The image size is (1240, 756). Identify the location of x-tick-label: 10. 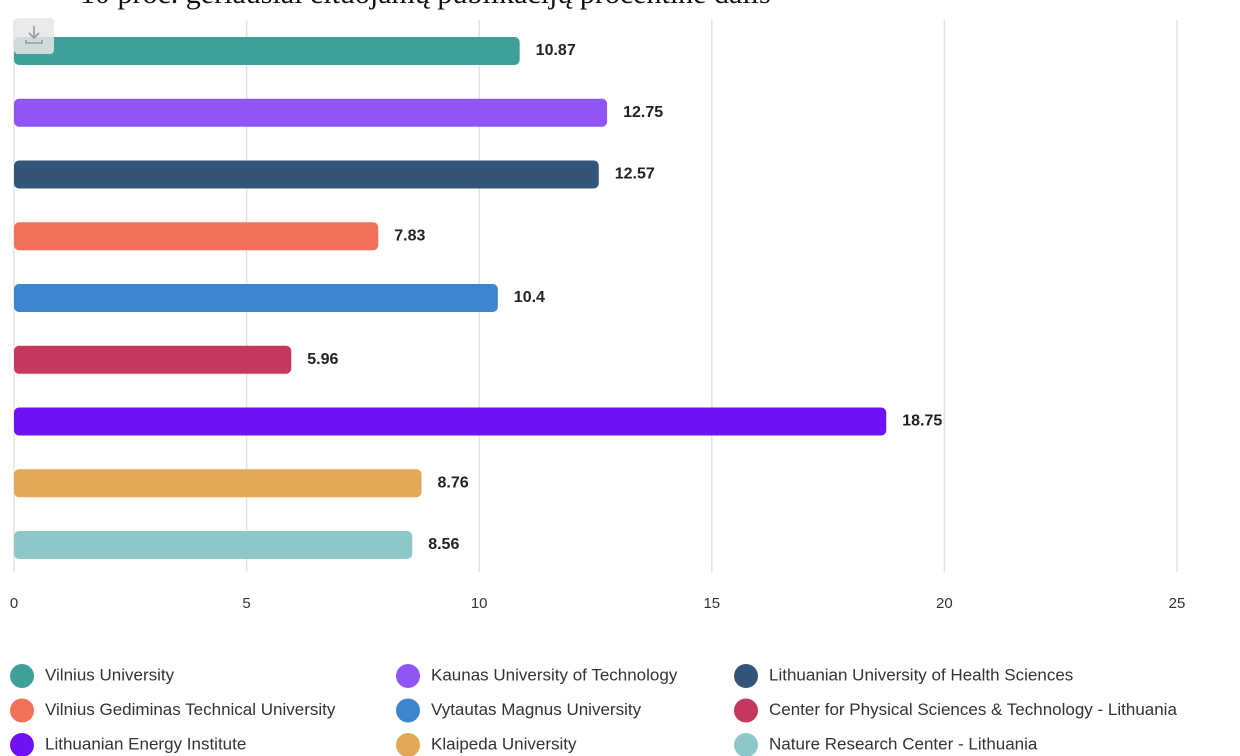
(479, 603).